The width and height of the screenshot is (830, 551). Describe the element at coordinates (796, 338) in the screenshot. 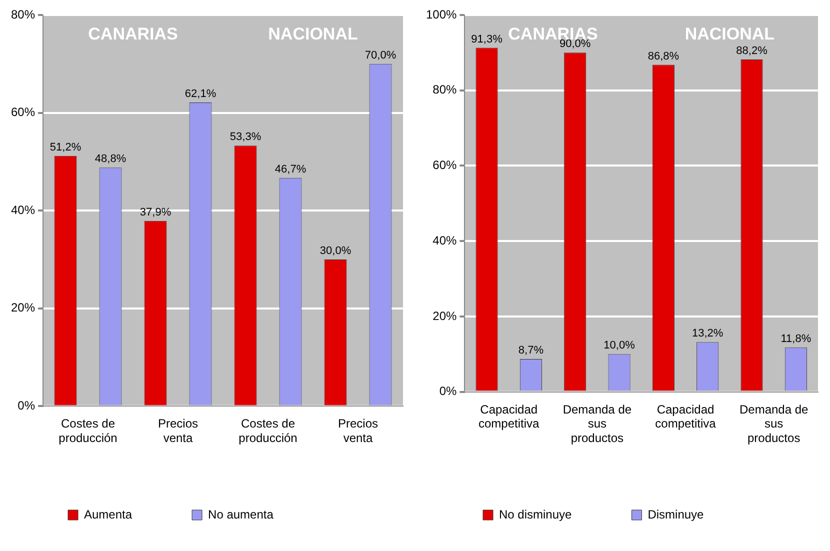

I see `data-label: 11,8%` at that location.